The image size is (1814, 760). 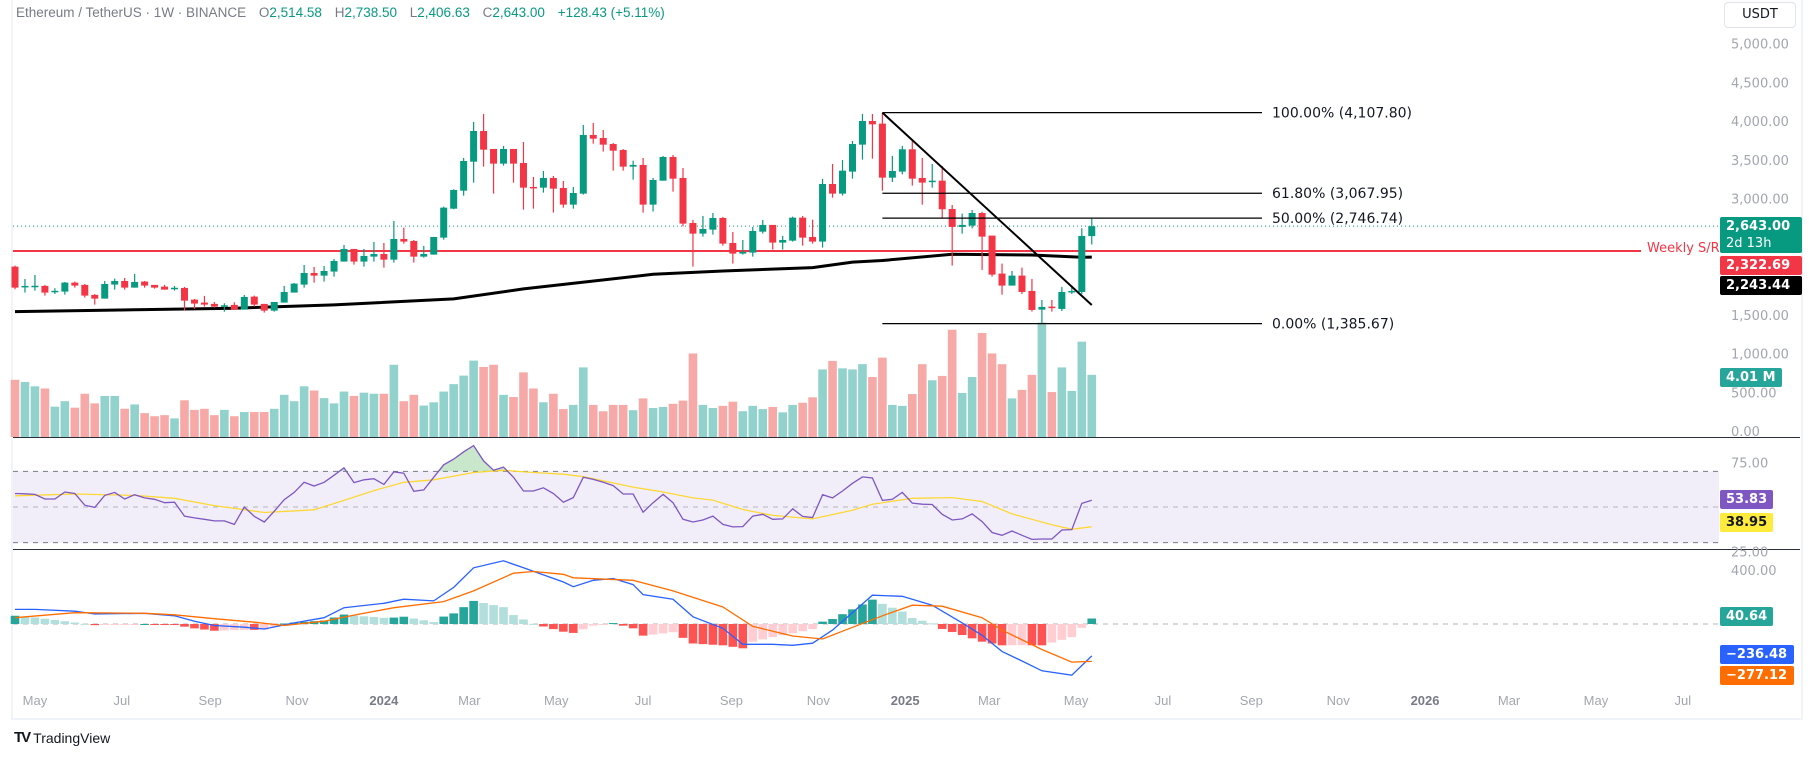 What do you see at coordinates (556, 700) in the screenshot?
I see `time-axis-label: May` at bounding box center [556, 700].